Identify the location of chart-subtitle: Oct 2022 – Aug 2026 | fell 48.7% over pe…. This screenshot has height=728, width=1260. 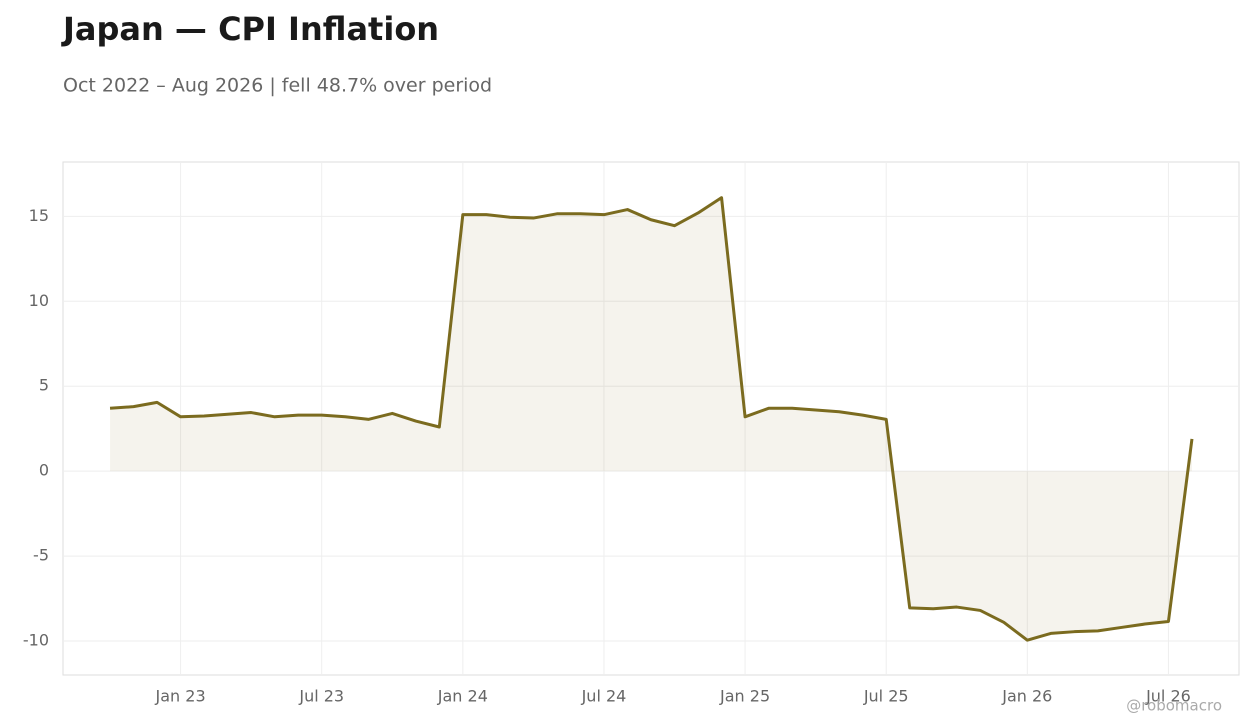
(277, 86).